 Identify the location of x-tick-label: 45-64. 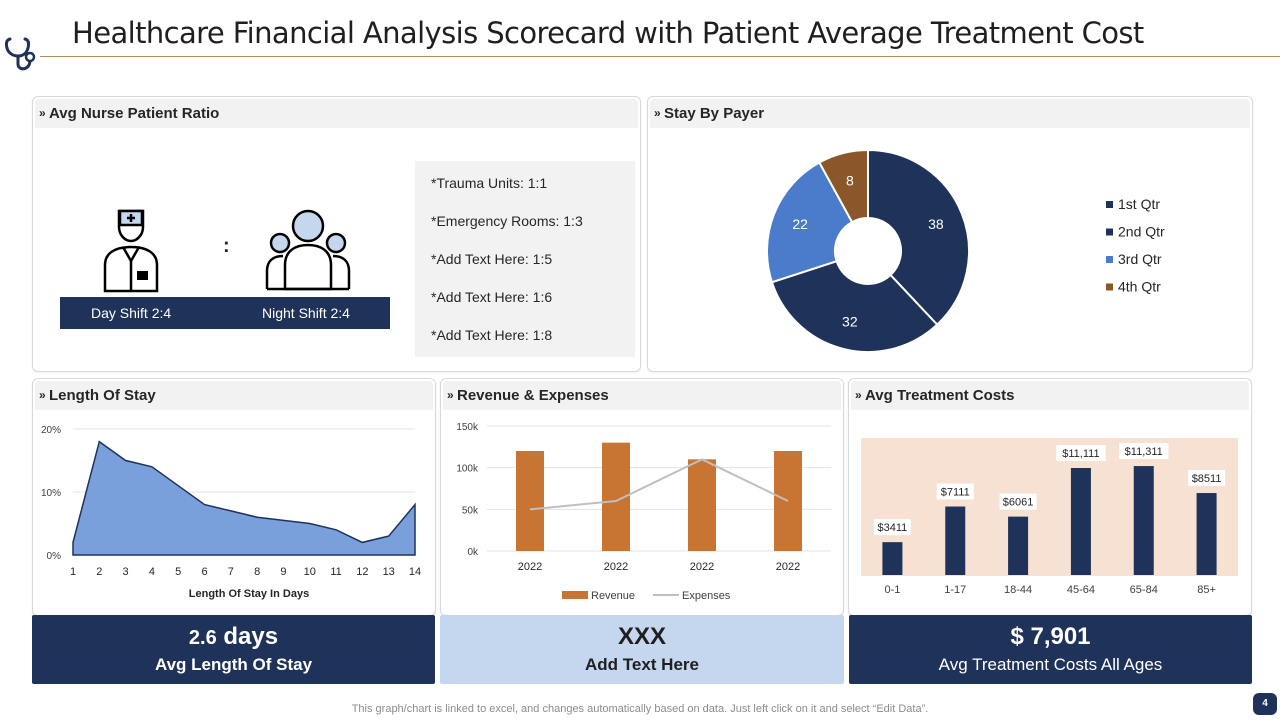
(1081, 590).